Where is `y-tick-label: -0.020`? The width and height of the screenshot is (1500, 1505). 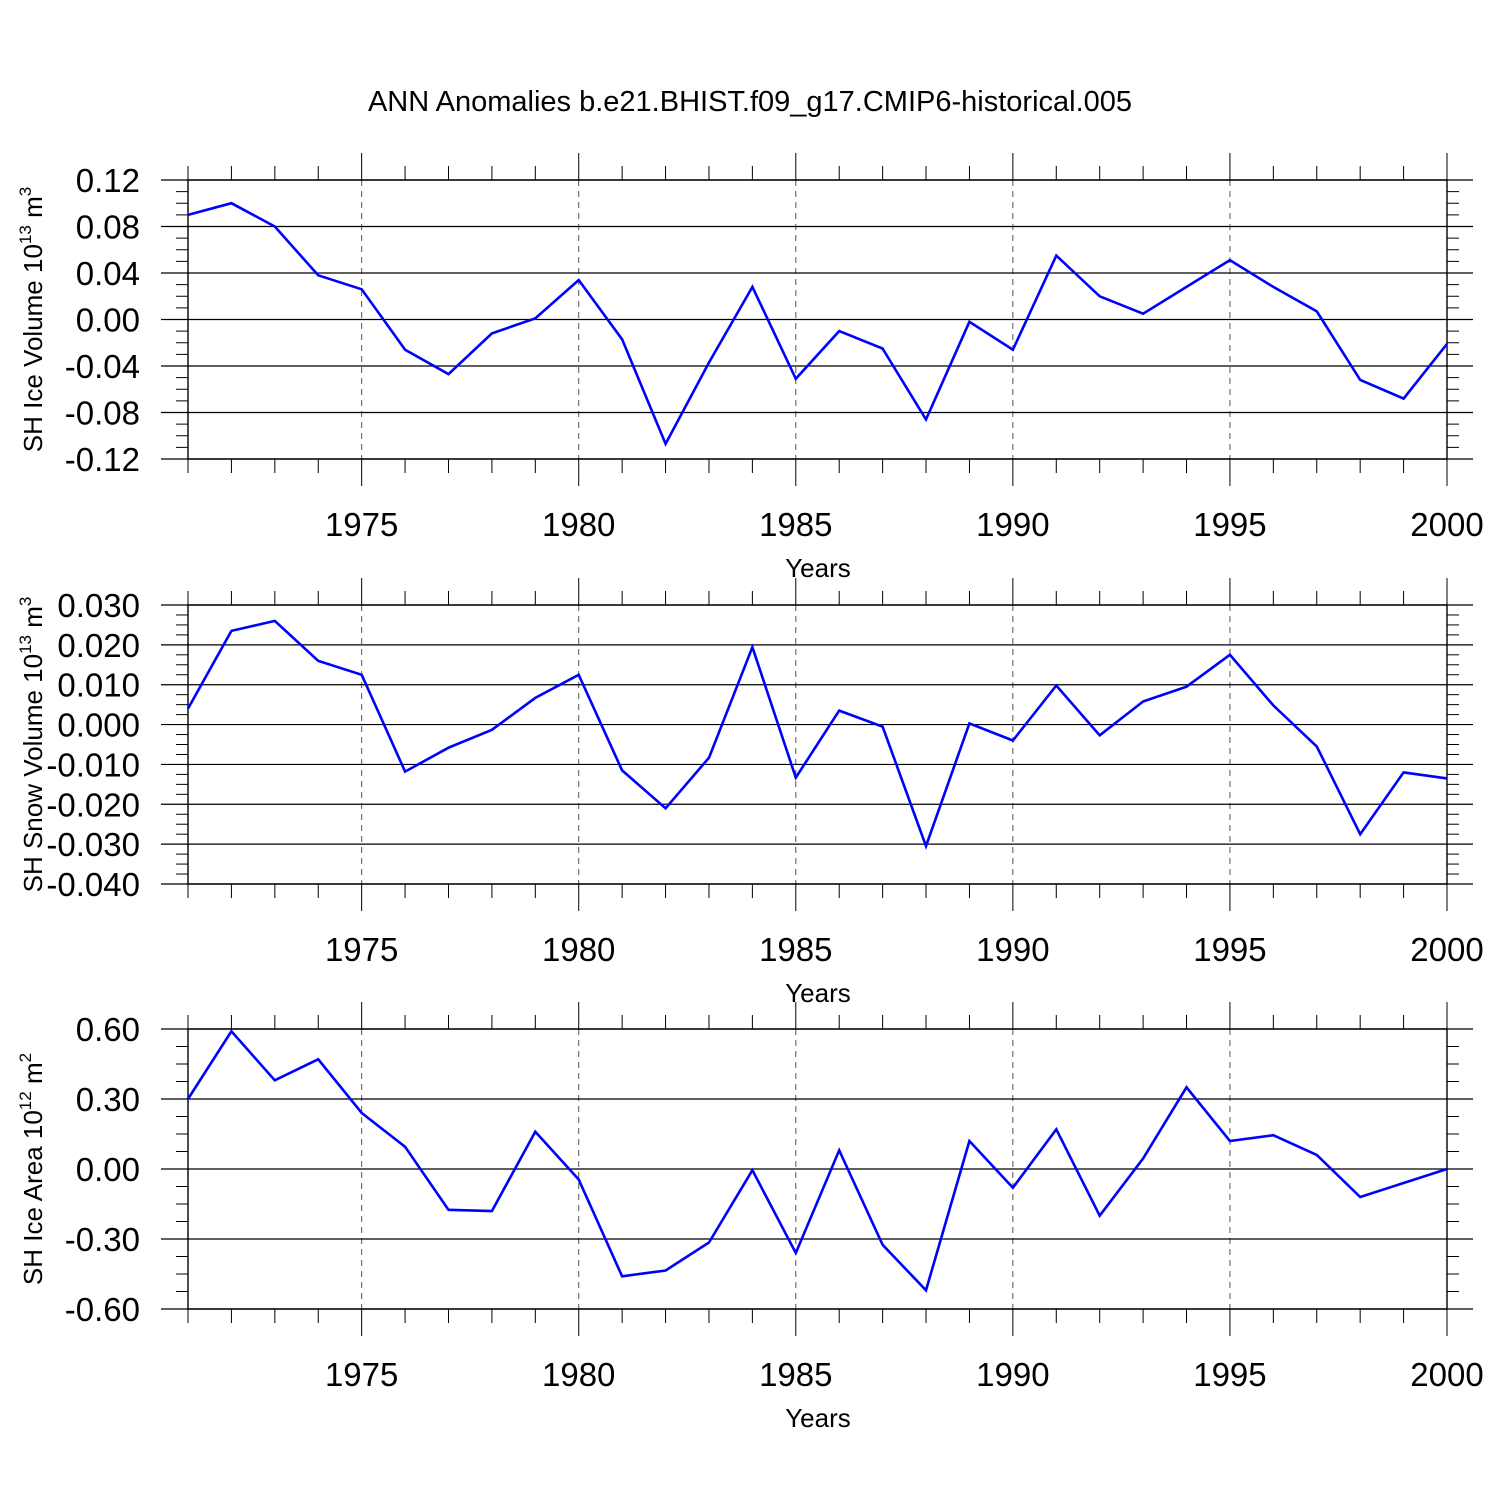
y-tick-label: -0.020 is located at coordinates (93, 804).